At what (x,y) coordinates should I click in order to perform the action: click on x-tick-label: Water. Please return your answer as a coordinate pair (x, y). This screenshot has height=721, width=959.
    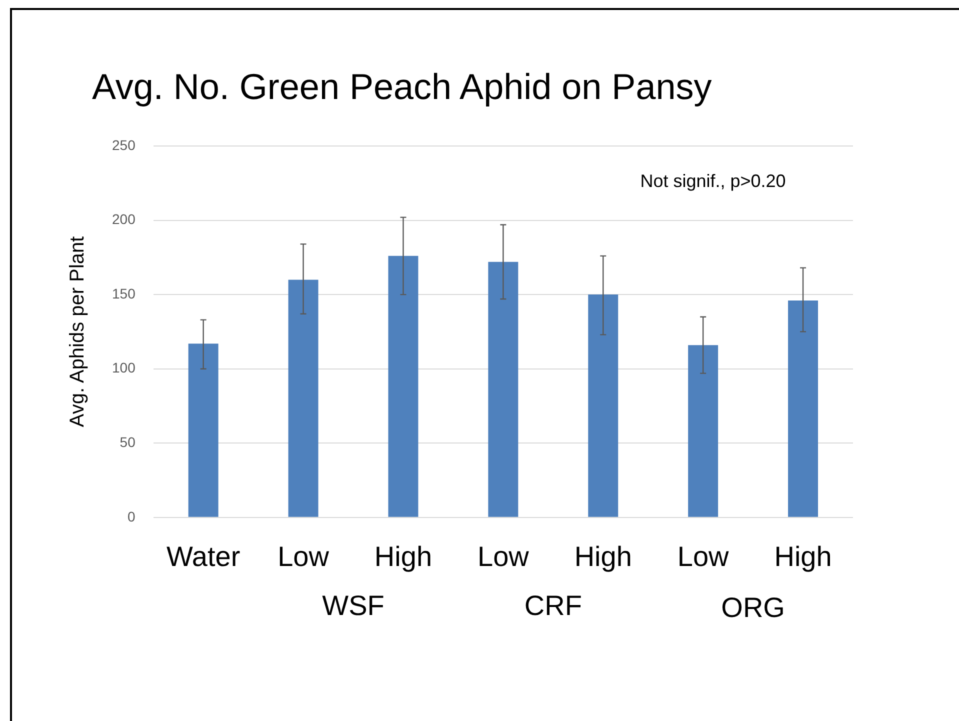
    Looking at the image, I should click on (203, 556).